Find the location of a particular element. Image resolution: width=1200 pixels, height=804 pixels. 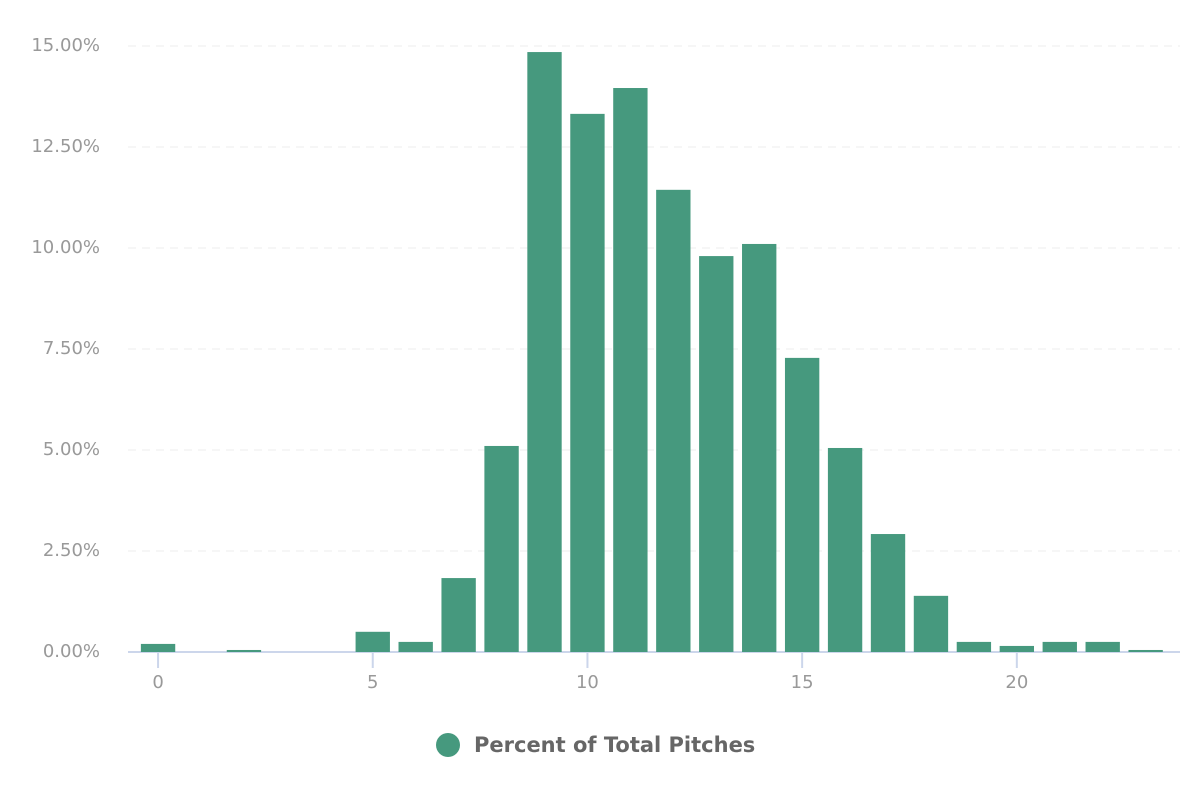

y-tick-label: 15.00% is located at coordinates (65, 45).